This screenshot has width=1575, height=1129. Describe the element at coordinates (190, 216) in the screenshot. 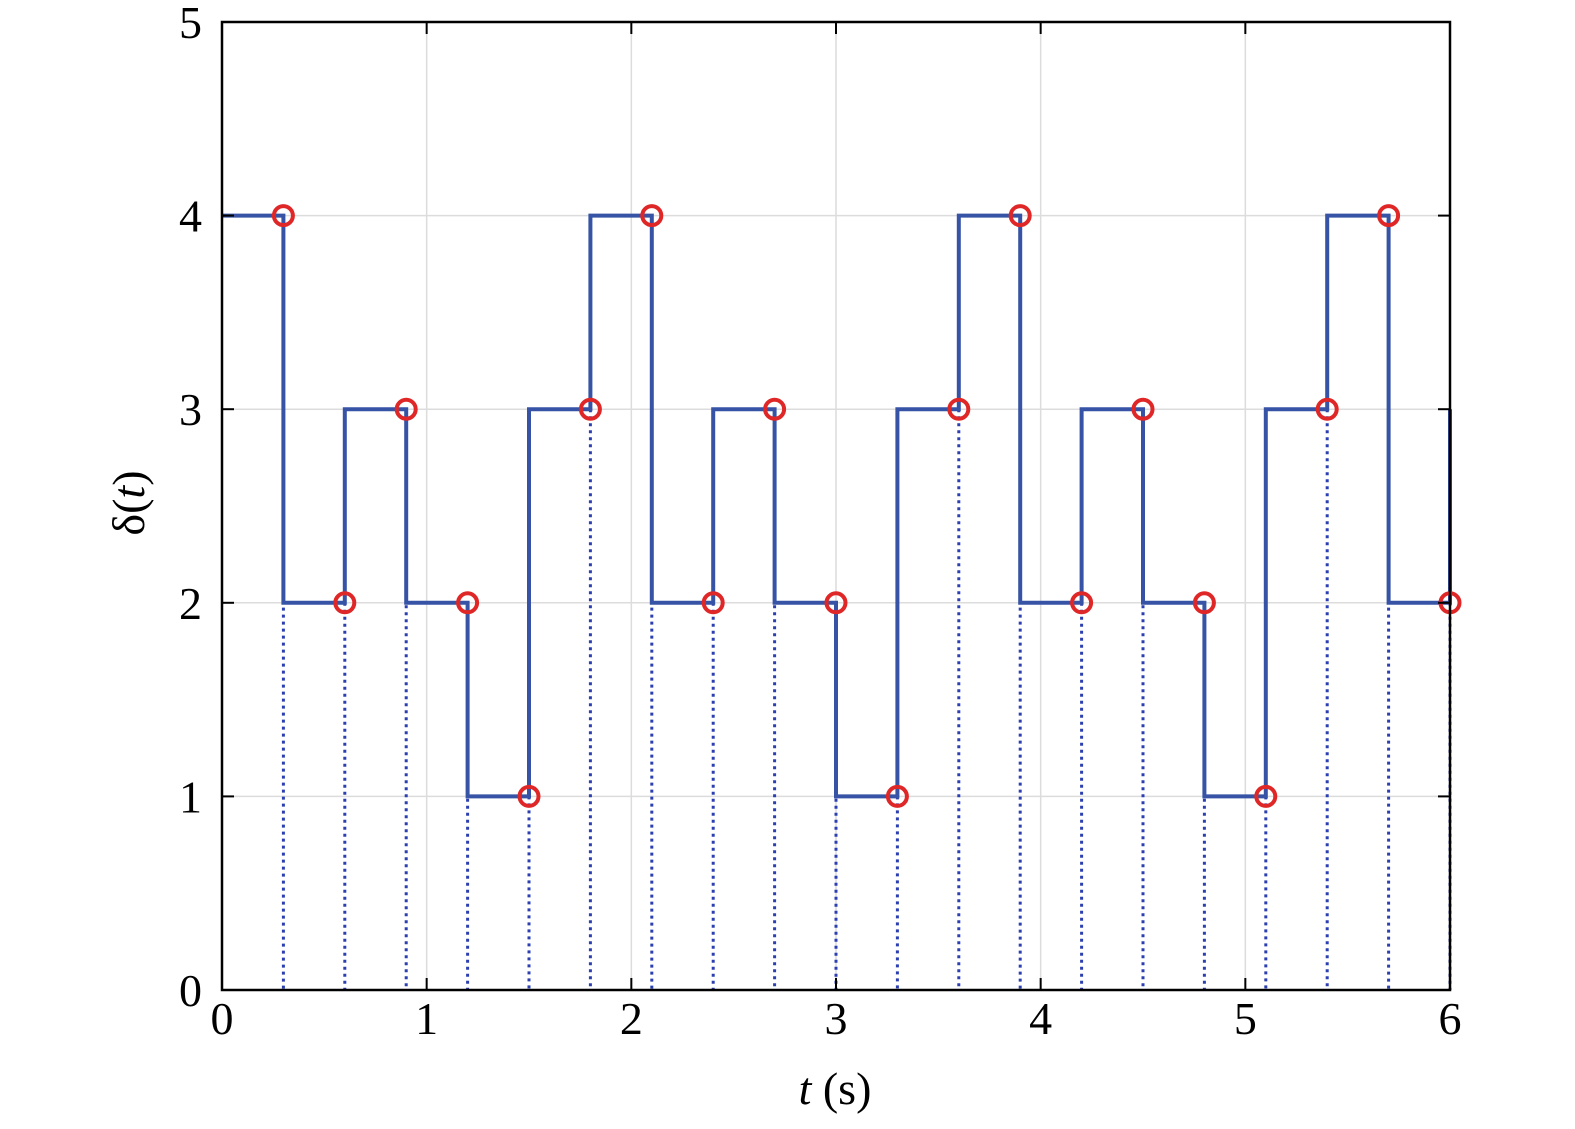

I see `y-tick-label-4: 4` at that location.